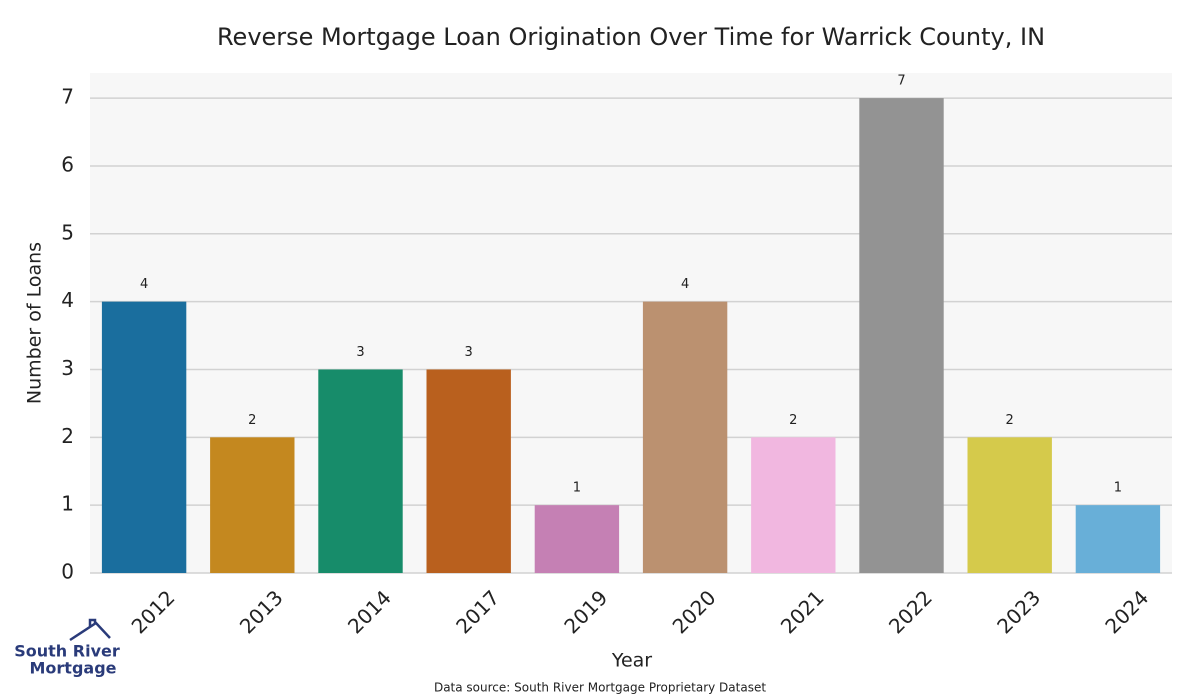 This screenshot has height=700, width=1200. I want to click on logo: South River Mortgage, so click(67, 648).